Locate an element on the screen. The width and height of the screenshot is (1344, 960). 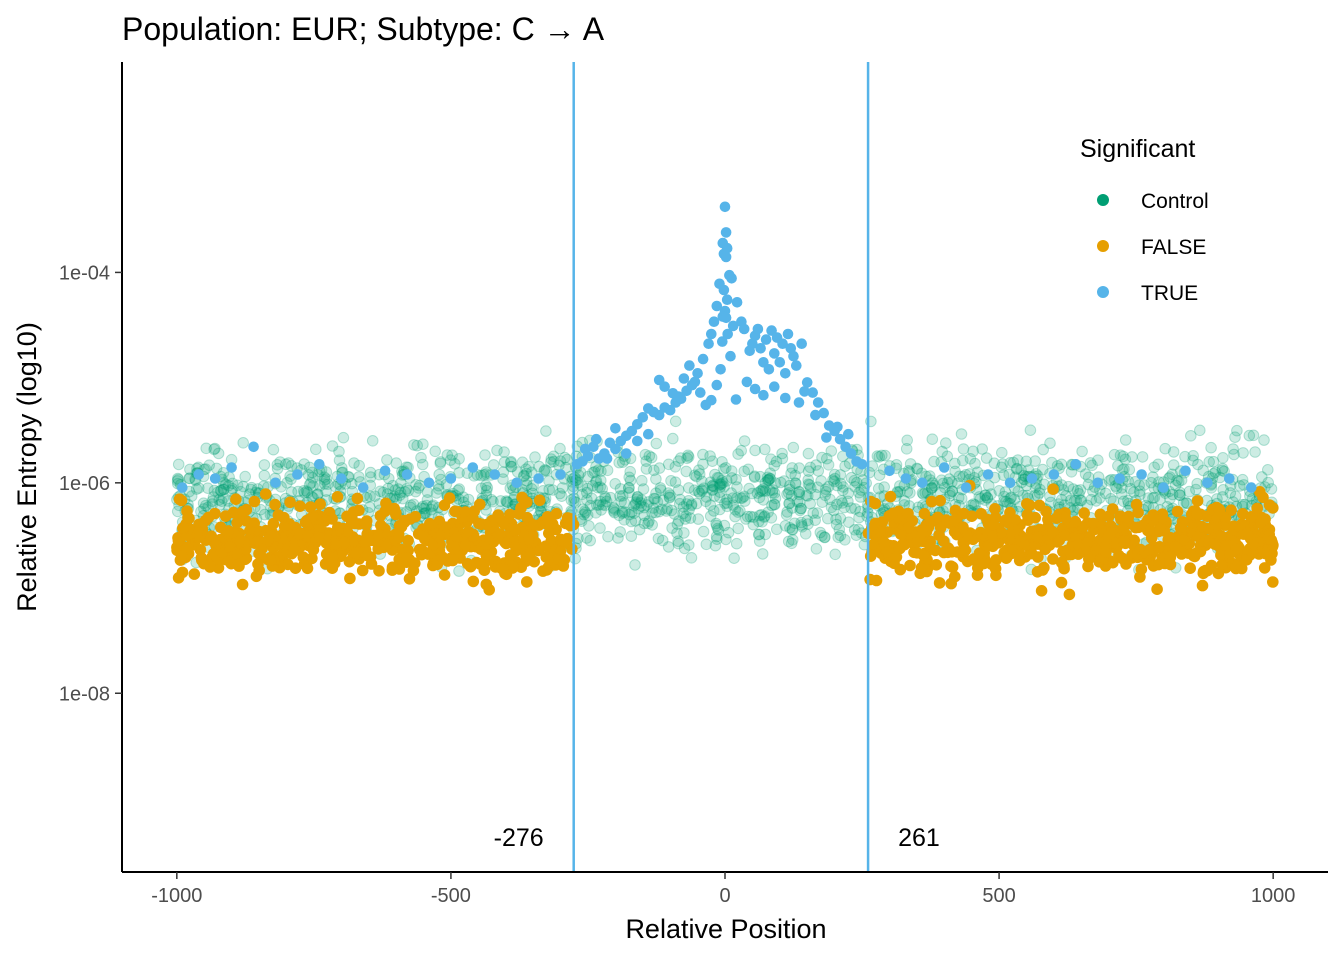
legend-label: TRUE is located at coordinates (1169, 293).